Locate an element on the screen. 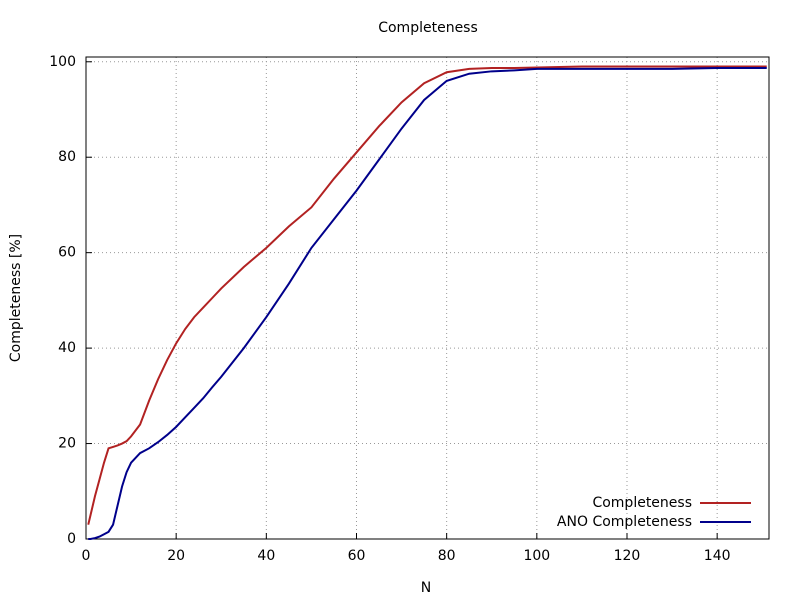 Image resolution: width=800 pixels, height=600 pixels. x-tick-label: 0 is located at coordinates (86, 556).